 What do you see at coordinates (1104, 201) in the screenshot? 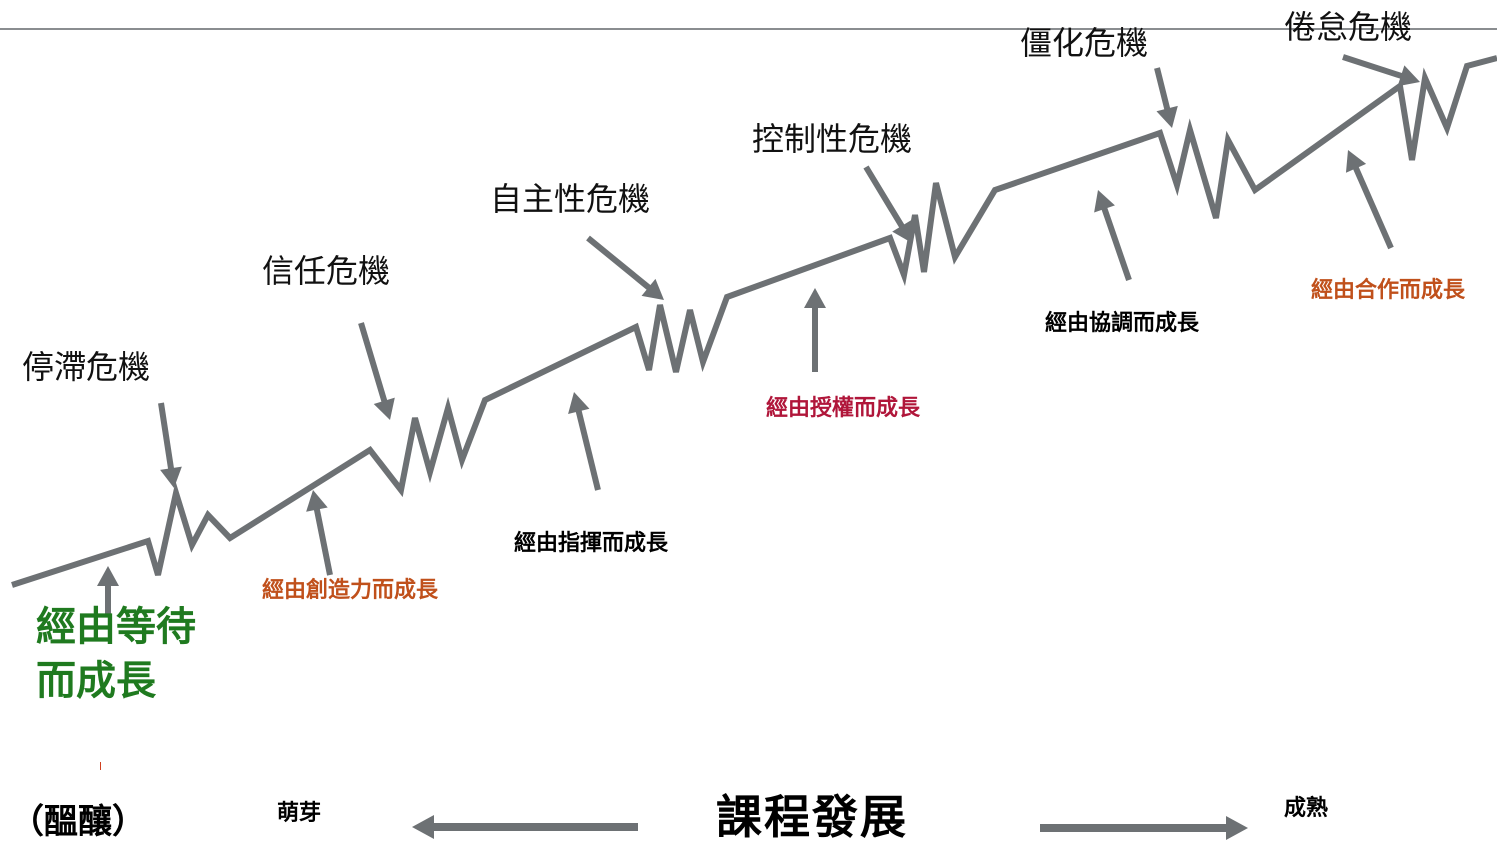
I see `arrow-growth-coordination-head` at bounding box center [1104, 201].